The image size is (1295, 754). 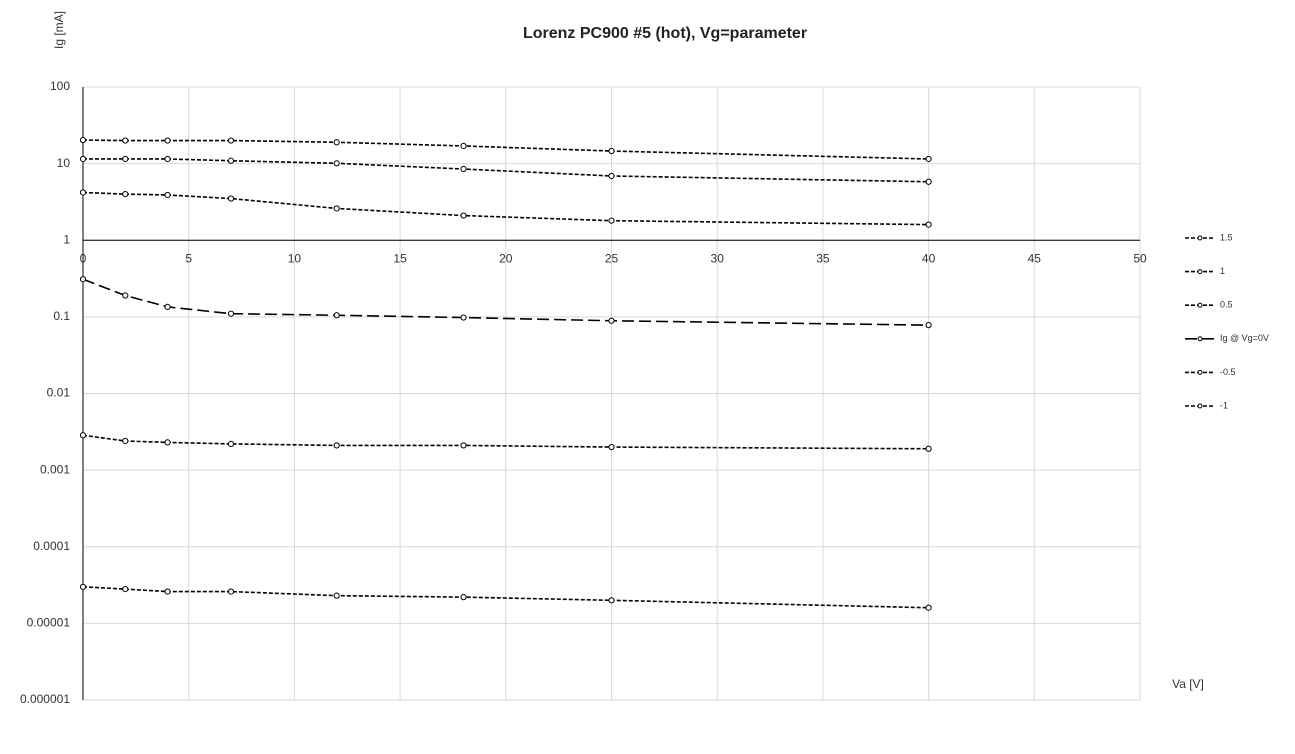 I want to click on legend-item: 1.5, so click(x=1209, y=237).